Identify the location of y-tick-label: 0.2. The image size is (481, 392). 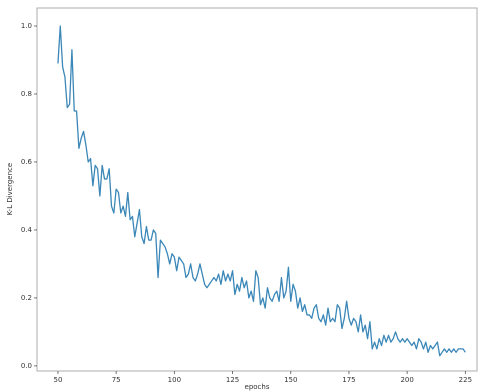
(26, 298).